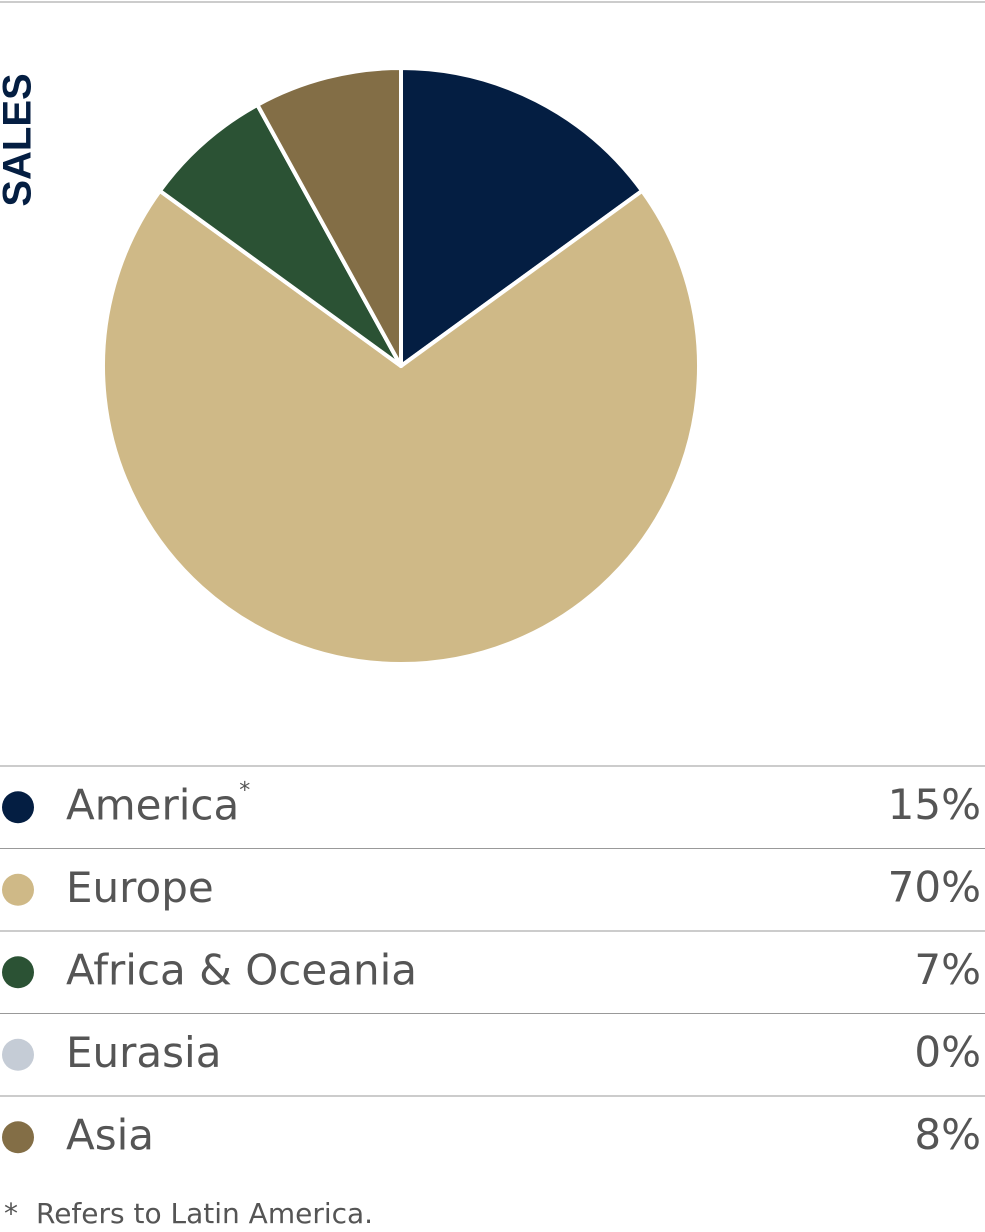 This screenshot has height=1232, width=985. I want to click on category-name: Africa & Oceania, so click(241, 969).